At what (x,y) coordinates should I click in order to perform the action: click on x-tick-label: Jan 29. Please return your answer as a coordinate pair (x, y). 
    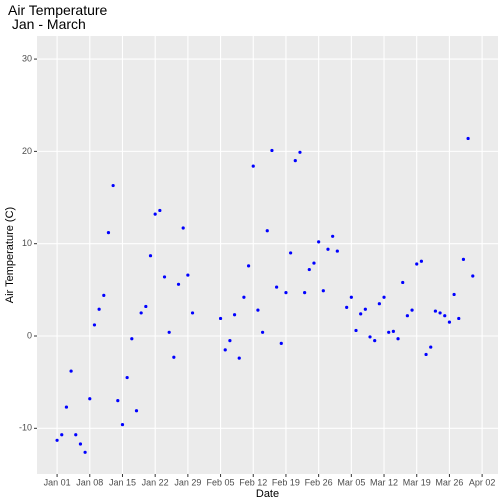
    Looking at the image, I should click on (187, 482).